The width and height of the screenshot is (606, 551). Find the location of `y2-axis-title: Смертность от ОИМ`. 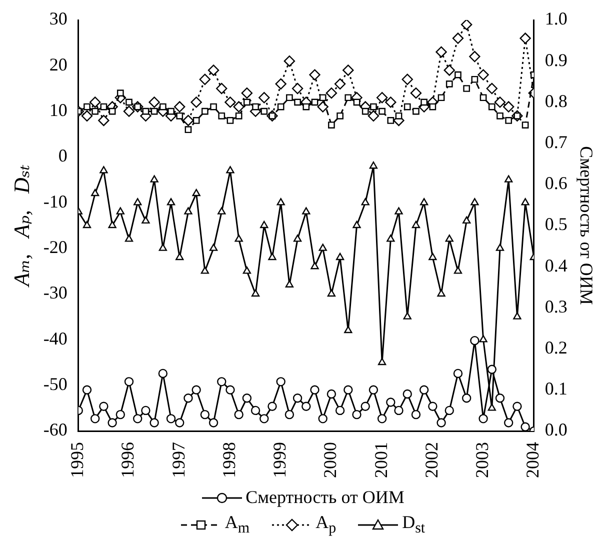

y2-axis-title: Смертность от ОИМ is located at coordinates (586, 225).